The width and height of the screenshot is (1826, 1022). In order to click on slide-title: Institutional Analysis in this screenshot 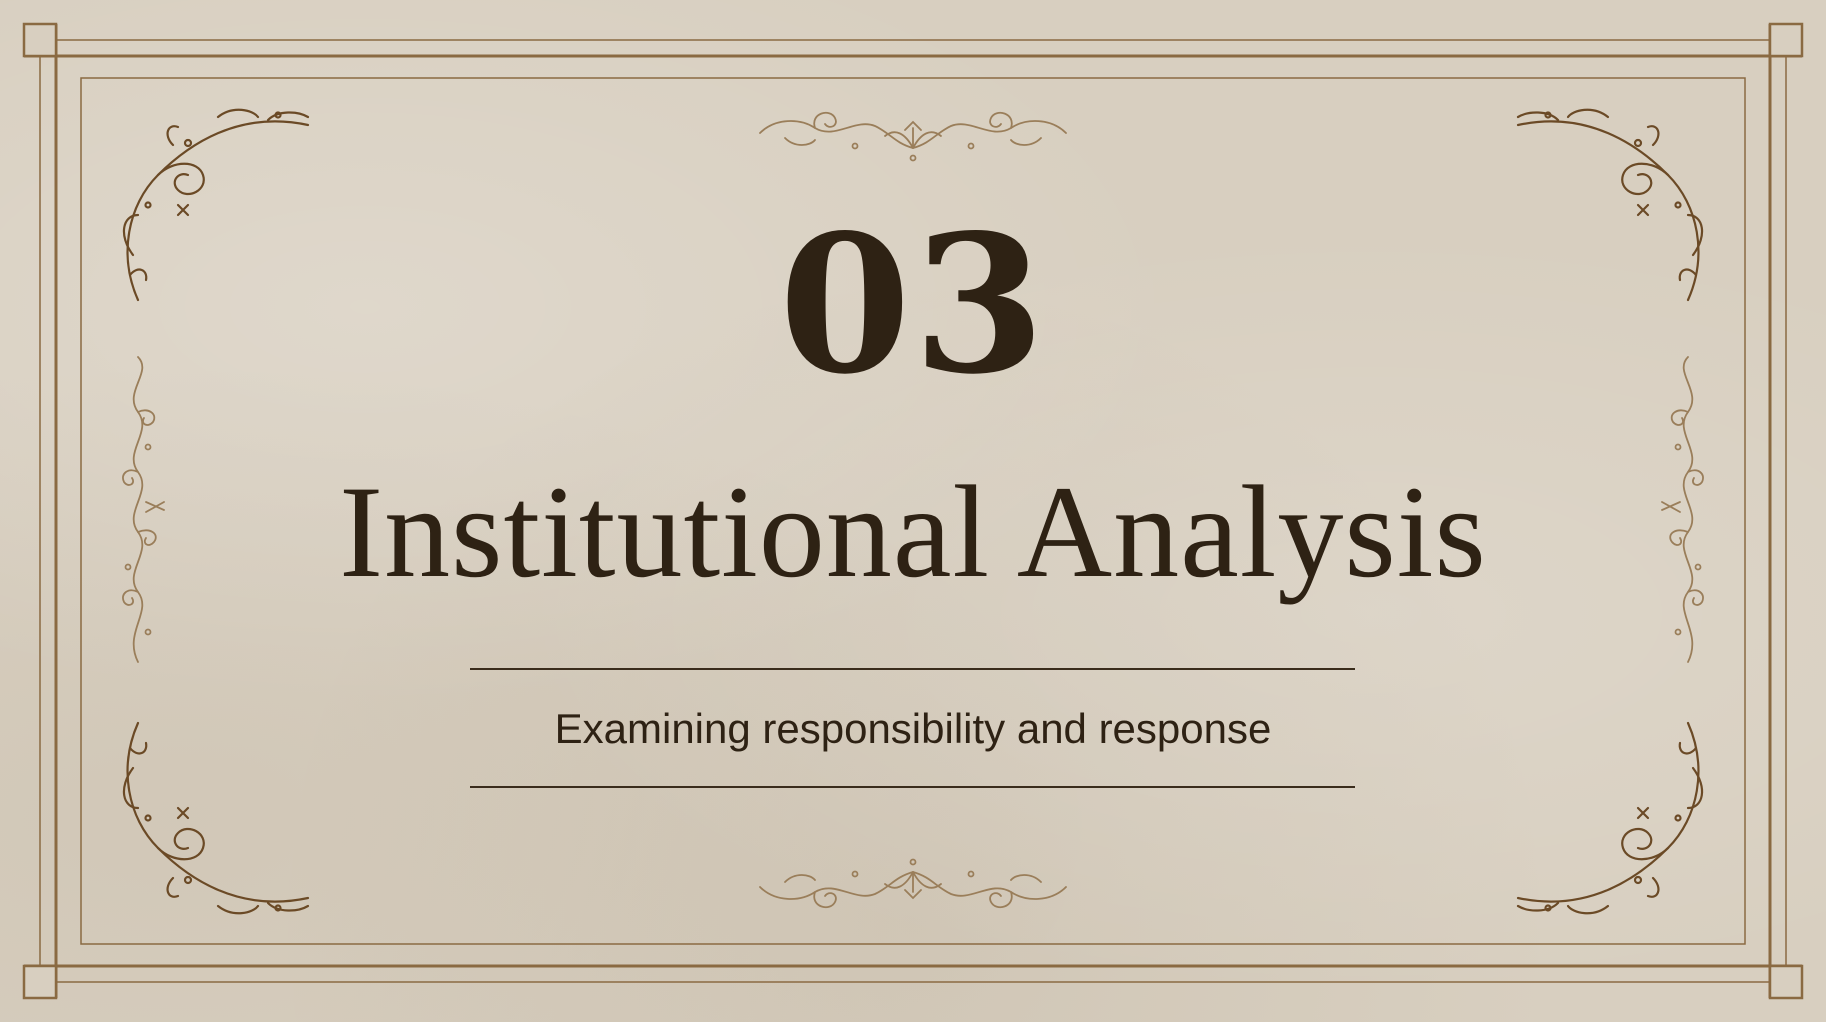, I will do `click(913, 531)`.